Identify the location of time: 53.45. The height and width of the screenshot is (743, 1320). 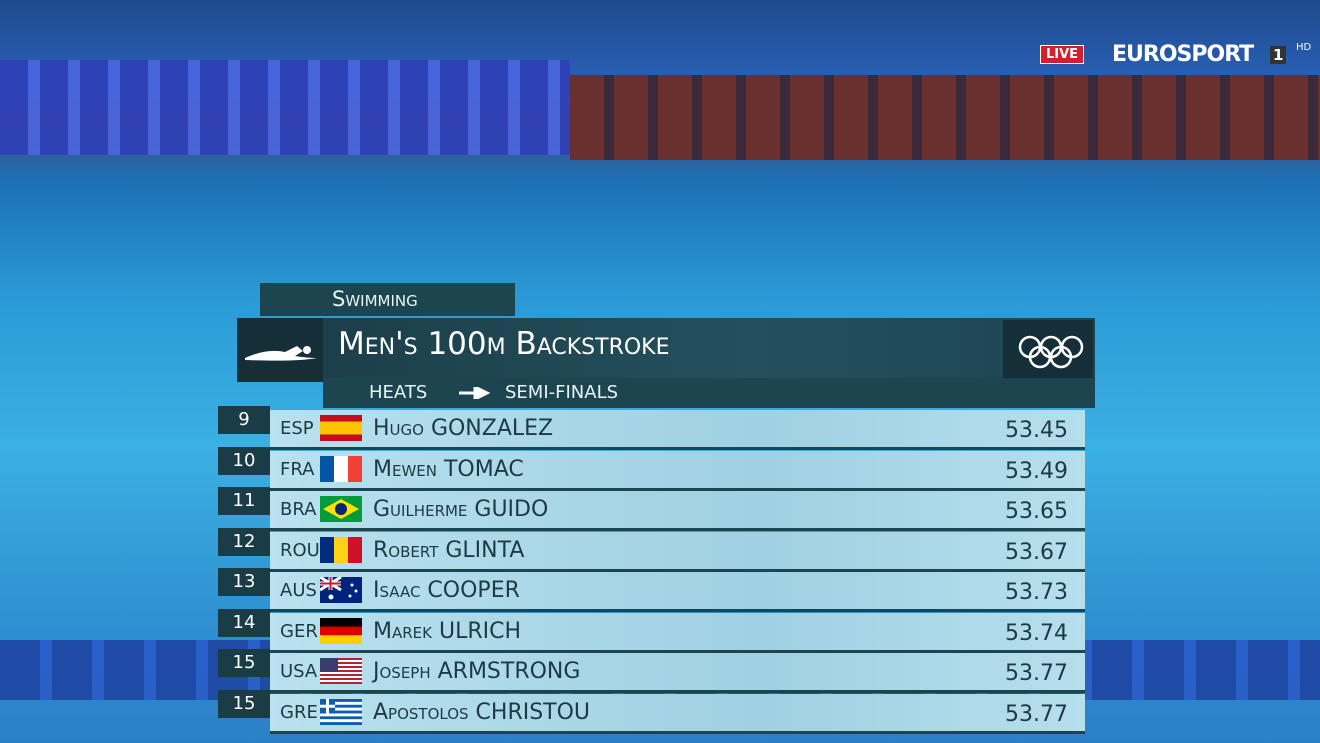
(1036, 430).